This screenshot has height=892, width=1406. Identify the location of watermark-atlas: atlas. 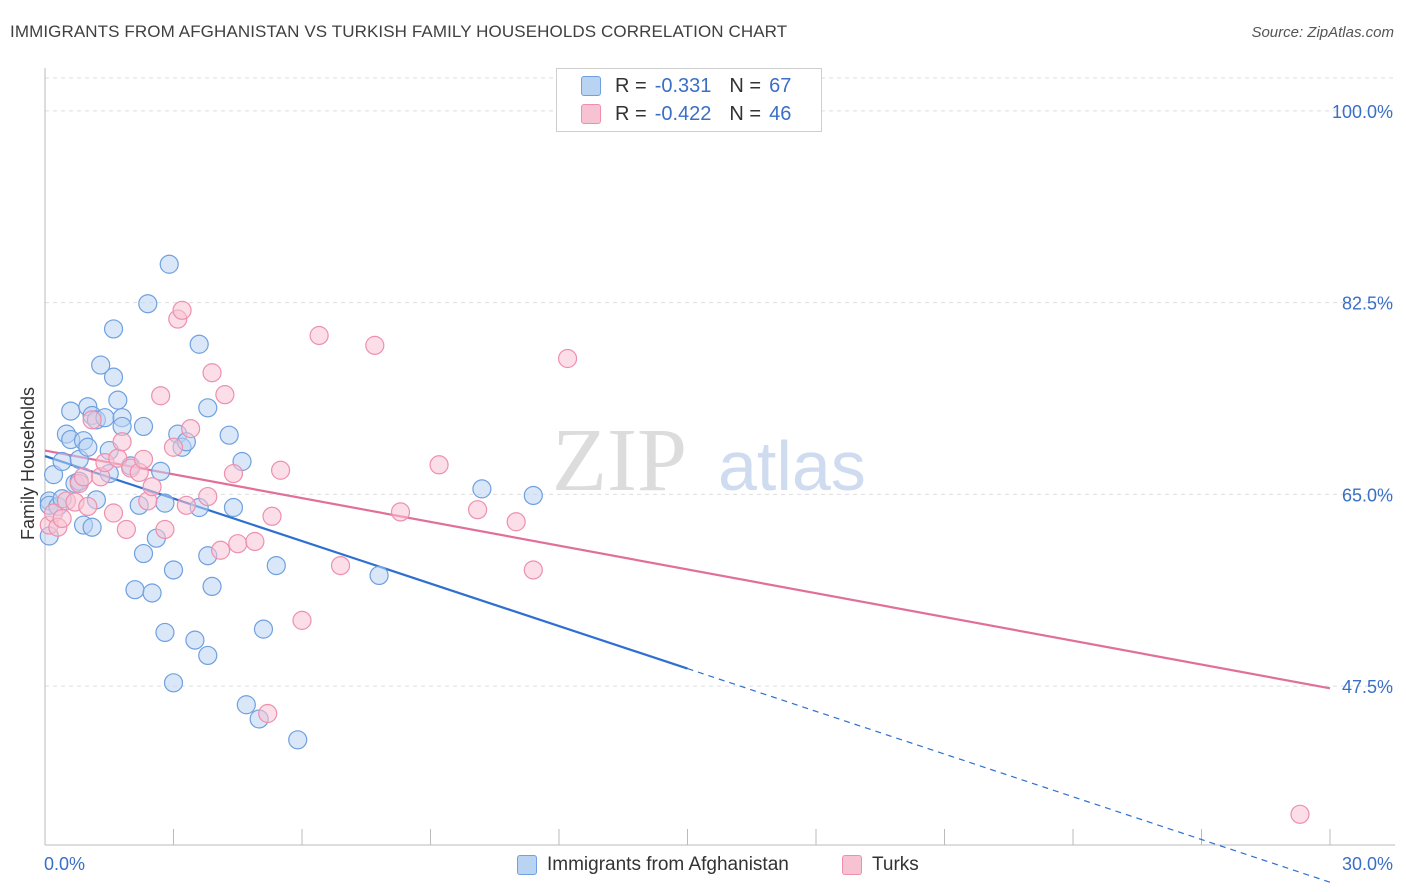
(792, 466).